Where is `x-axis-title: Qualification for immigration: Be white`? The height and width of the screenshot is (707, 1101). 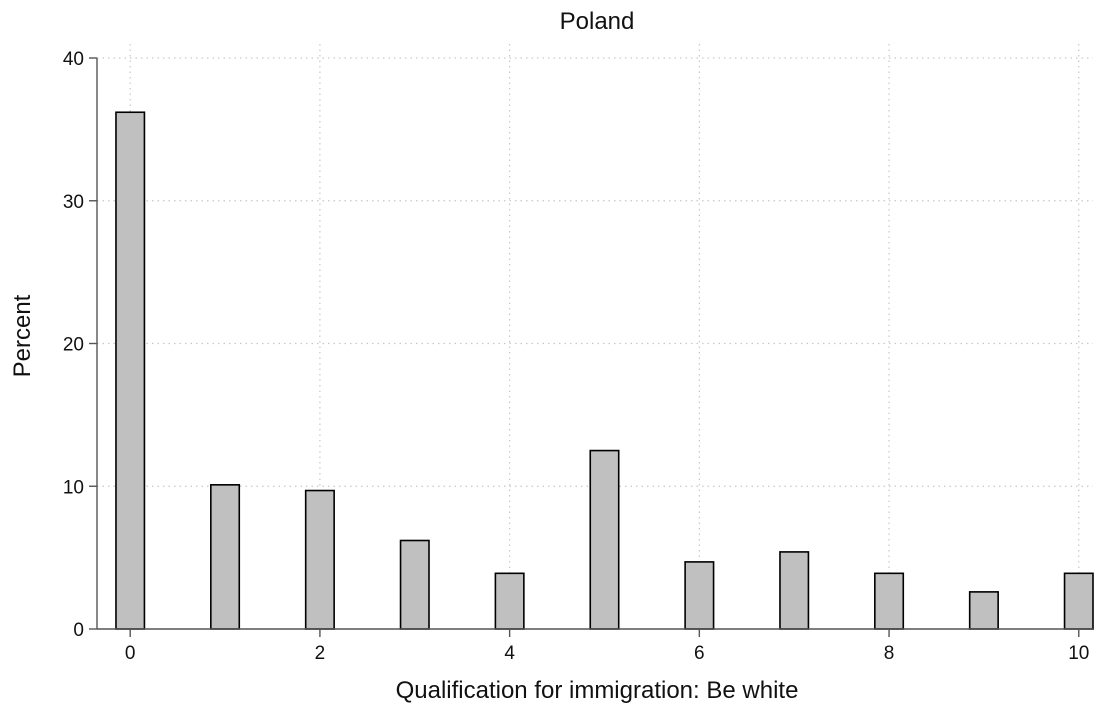 x-axis-title: Qualification for immigration: Be white is located at coordinates (597, 690).